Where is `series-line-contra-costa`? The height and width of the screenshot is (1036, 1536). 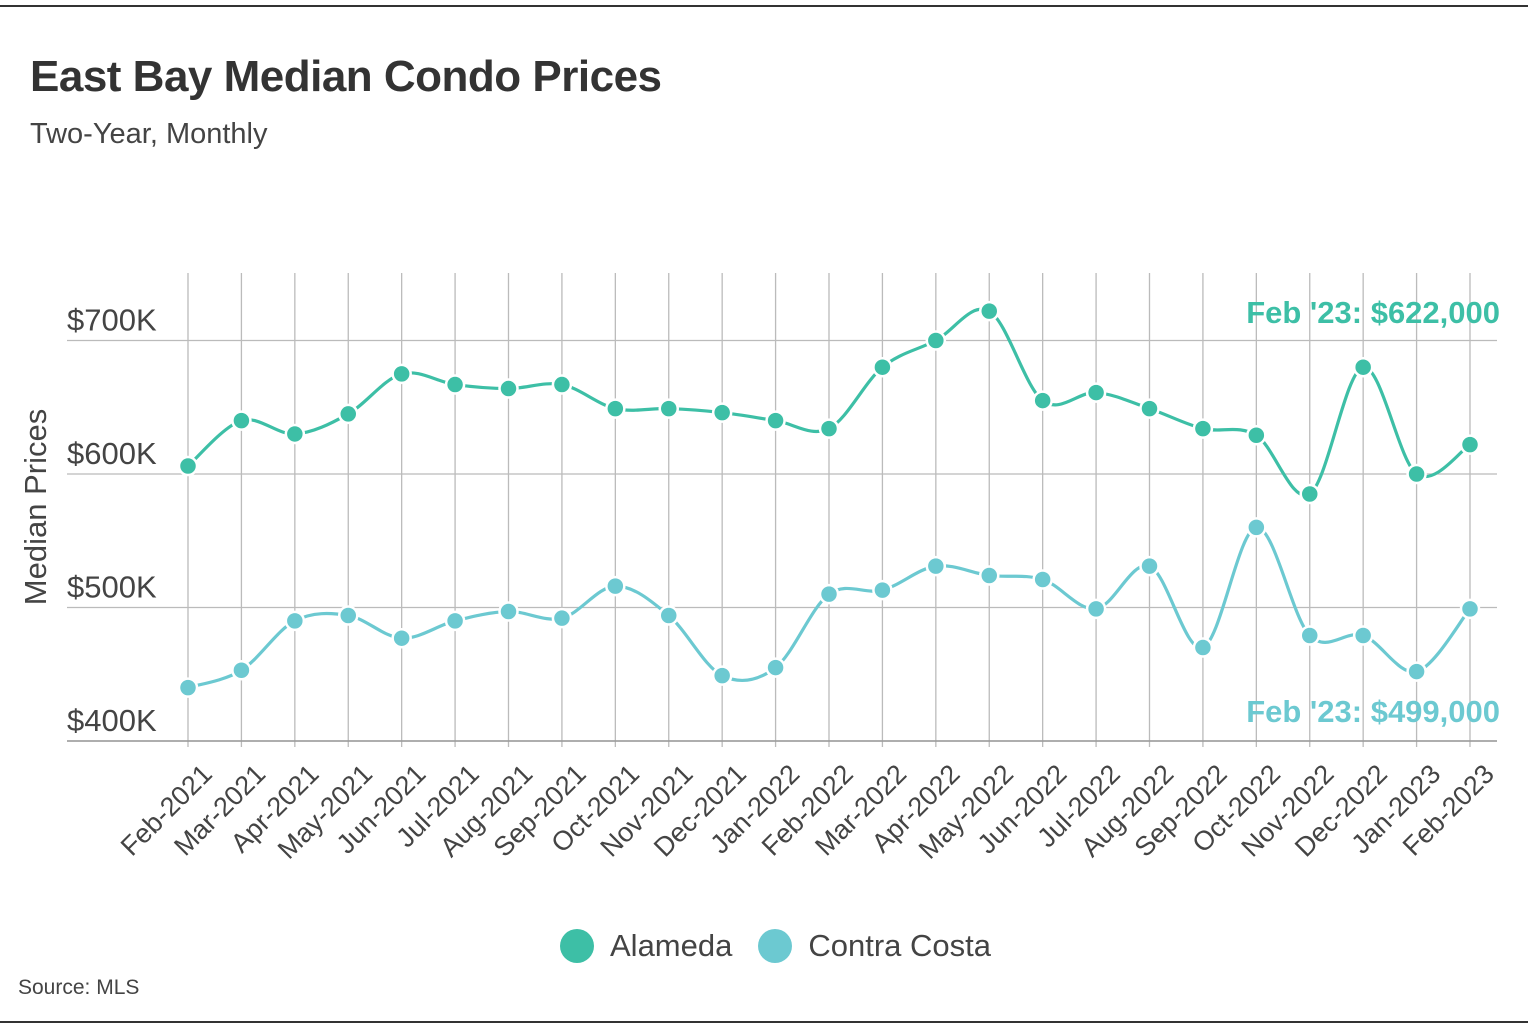 series-line-contra-costa is located at coordinates (829, 607).